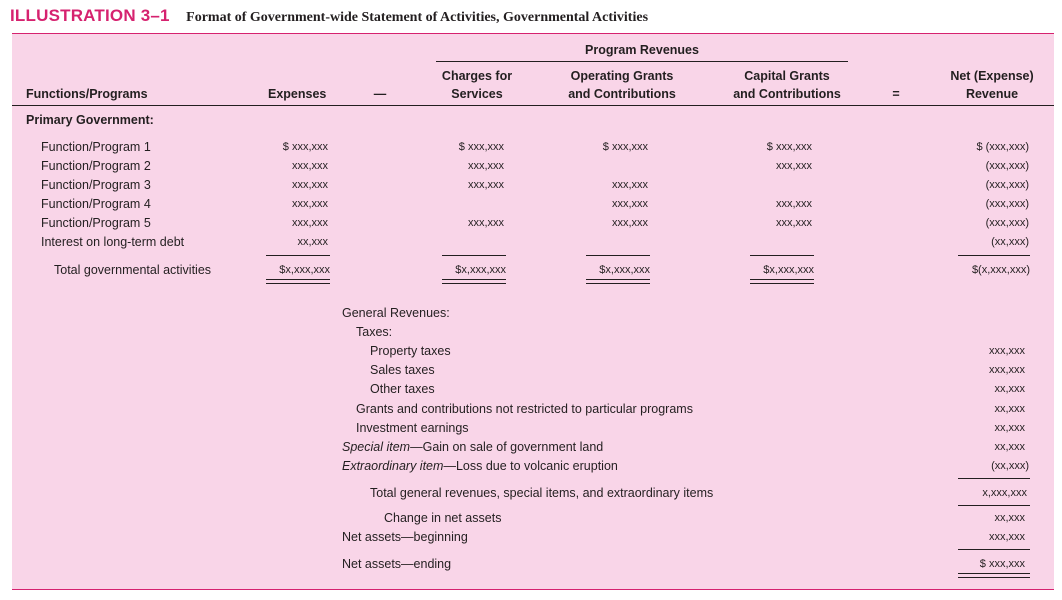 Image resolution: width=1062 pixels, height=600 pixels. I want to click on property-taxes-value: xxx,xxx, so click(1006, 351).